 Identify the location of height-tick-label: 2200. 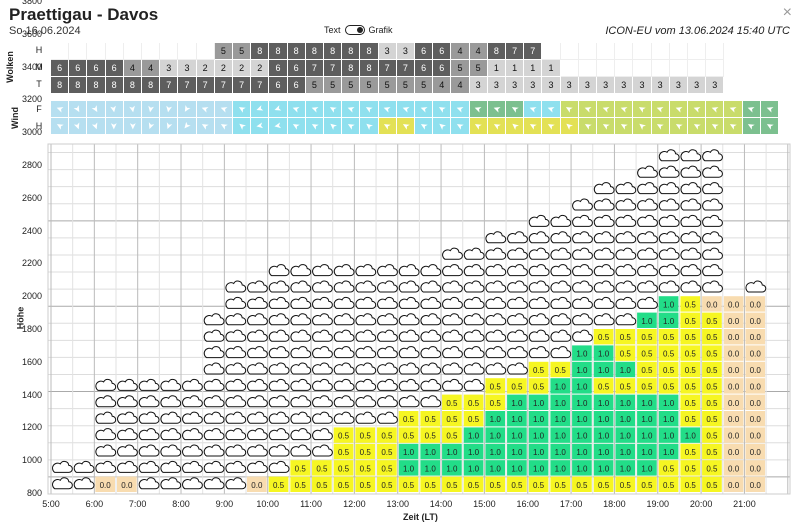
(31, 263).